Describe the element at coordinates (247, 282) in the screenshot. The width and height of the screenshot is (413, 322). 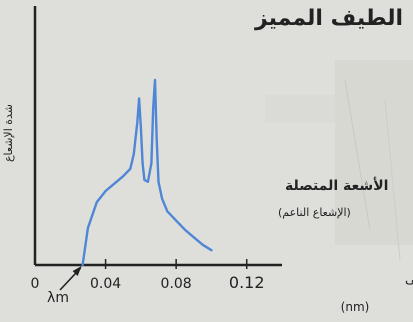
I see `x-tick-label-3: 0.12` at that location.